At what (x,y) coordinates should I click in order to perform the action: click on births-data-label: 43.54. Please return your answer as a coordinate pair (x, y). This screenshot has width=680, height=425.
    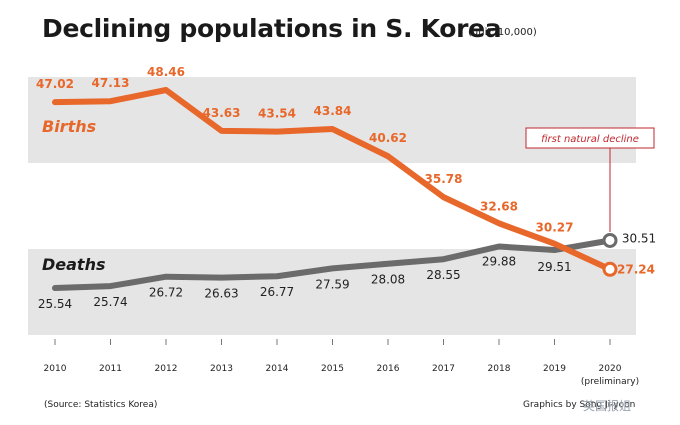
    Looking at the image, I should click on (277, 114).